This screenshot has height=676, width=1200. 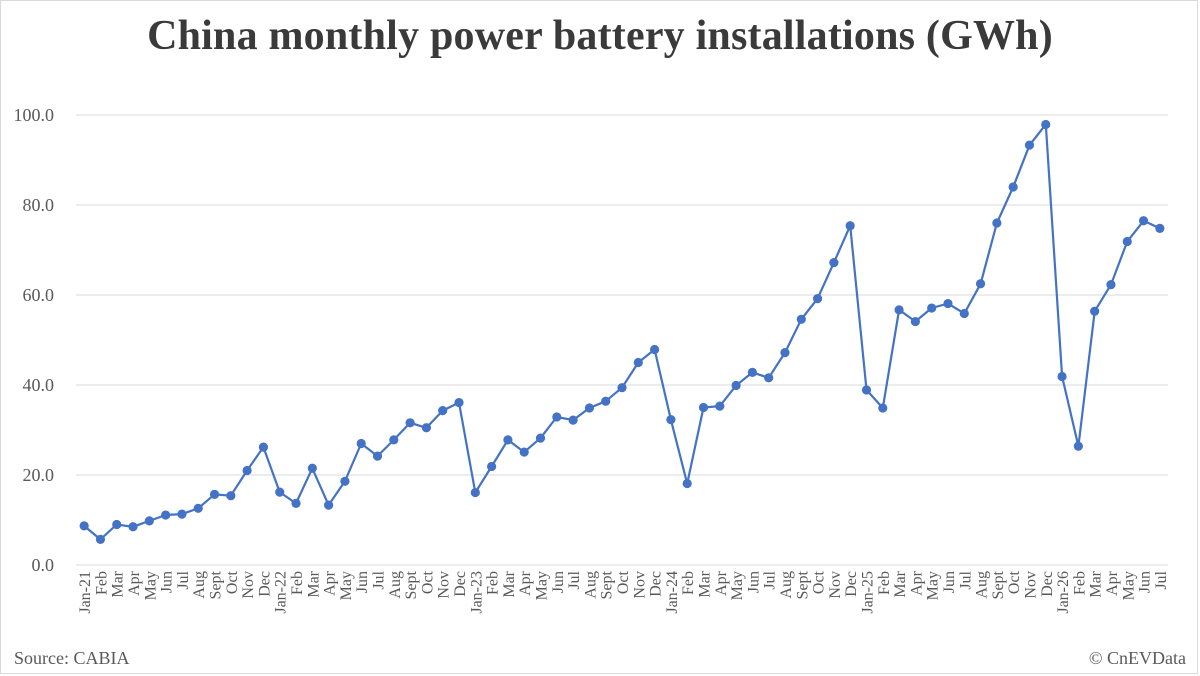 I want to click on y-tick-label: 100.0, so click(x=34, y=115).